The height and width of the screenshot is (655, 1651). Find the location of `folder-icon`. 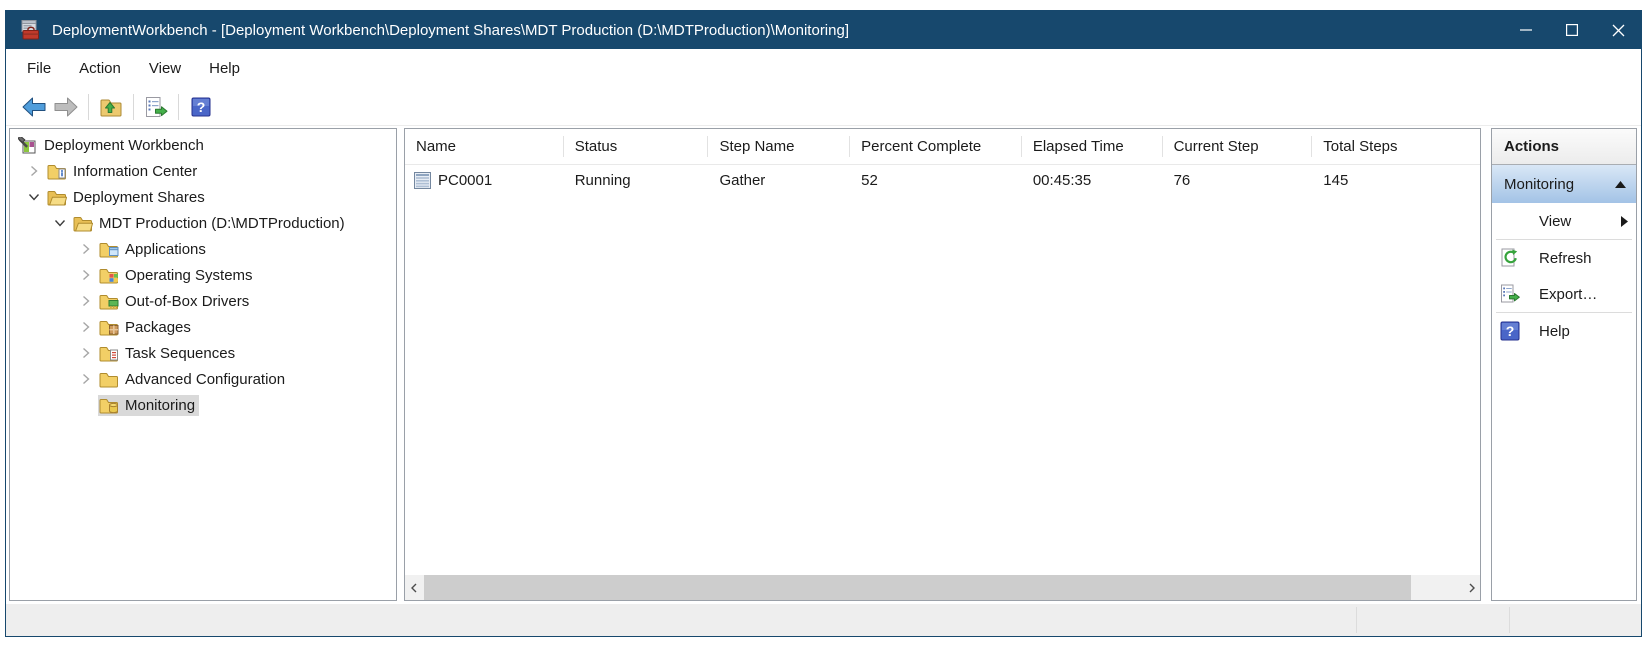

folder-icon is located at coordinates (108, 379).